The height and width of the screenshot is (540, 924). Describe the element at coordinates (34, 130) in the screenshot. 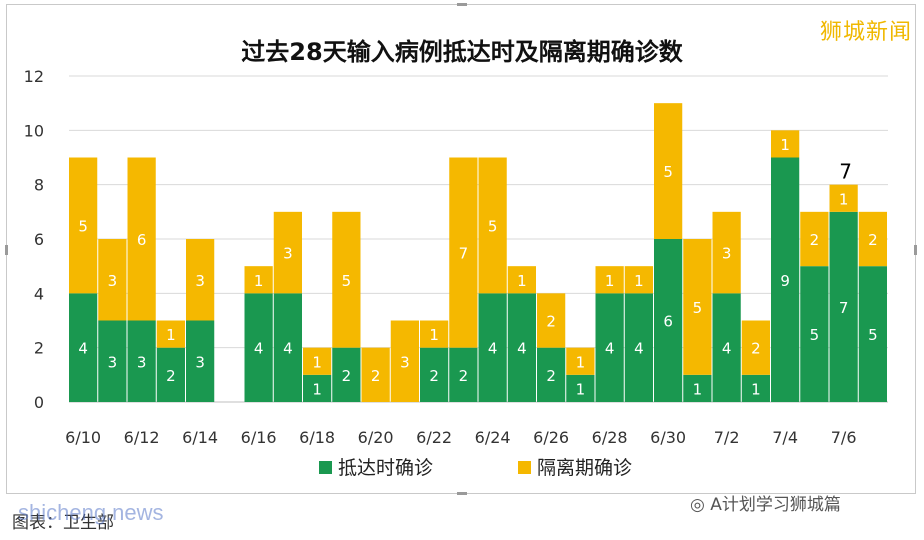

I see `y-tick-label: 10` at that location.